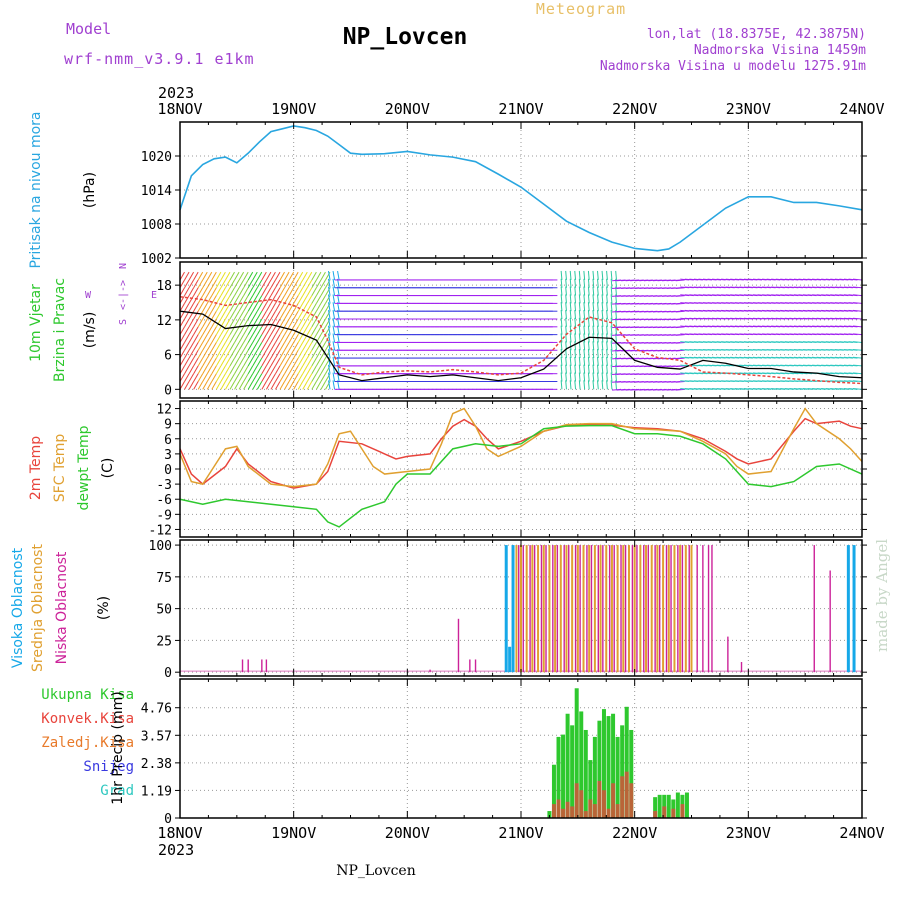  What do you see at coordinates (520, 109) in the screenshot?
I see `x-tick-label-top: 21NOV` at bounding box center [520, 109].